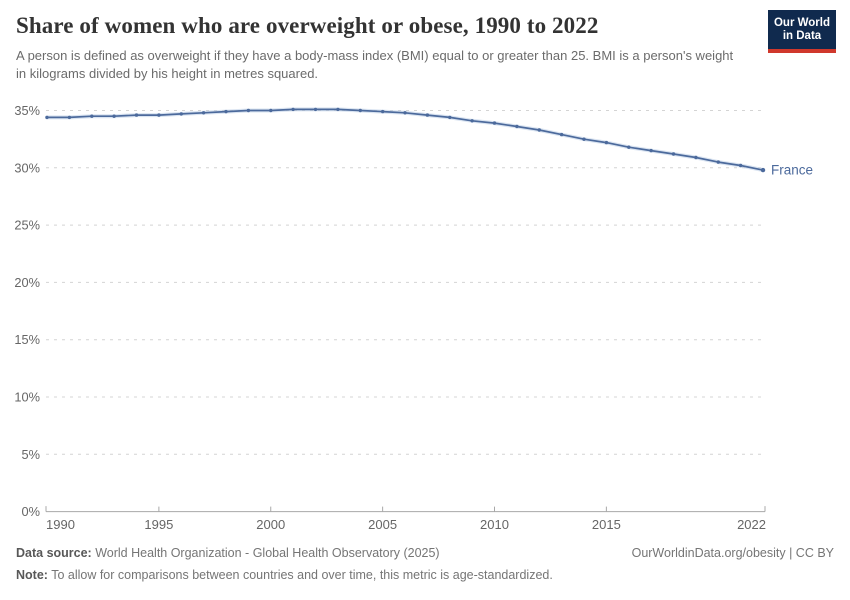 The image size is (850, 600). What do you see at coordinates (60, 524) in the screenshot?
I see `x-axis-tick-label: 1990` at bounding box center [60, 524].